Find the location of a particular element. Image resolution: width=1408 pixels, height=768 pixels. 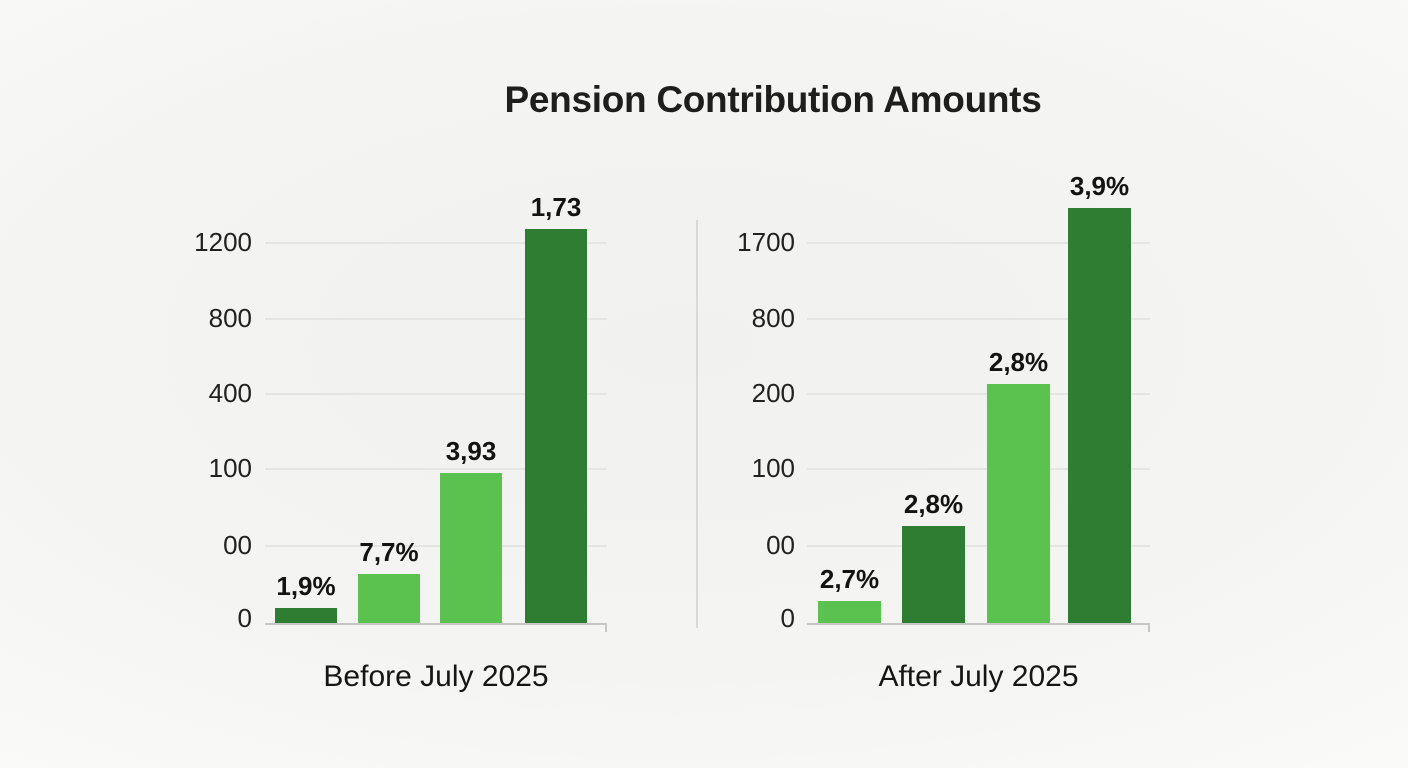

bar-value-label: 1,9% is located at coordinates (306, 586).